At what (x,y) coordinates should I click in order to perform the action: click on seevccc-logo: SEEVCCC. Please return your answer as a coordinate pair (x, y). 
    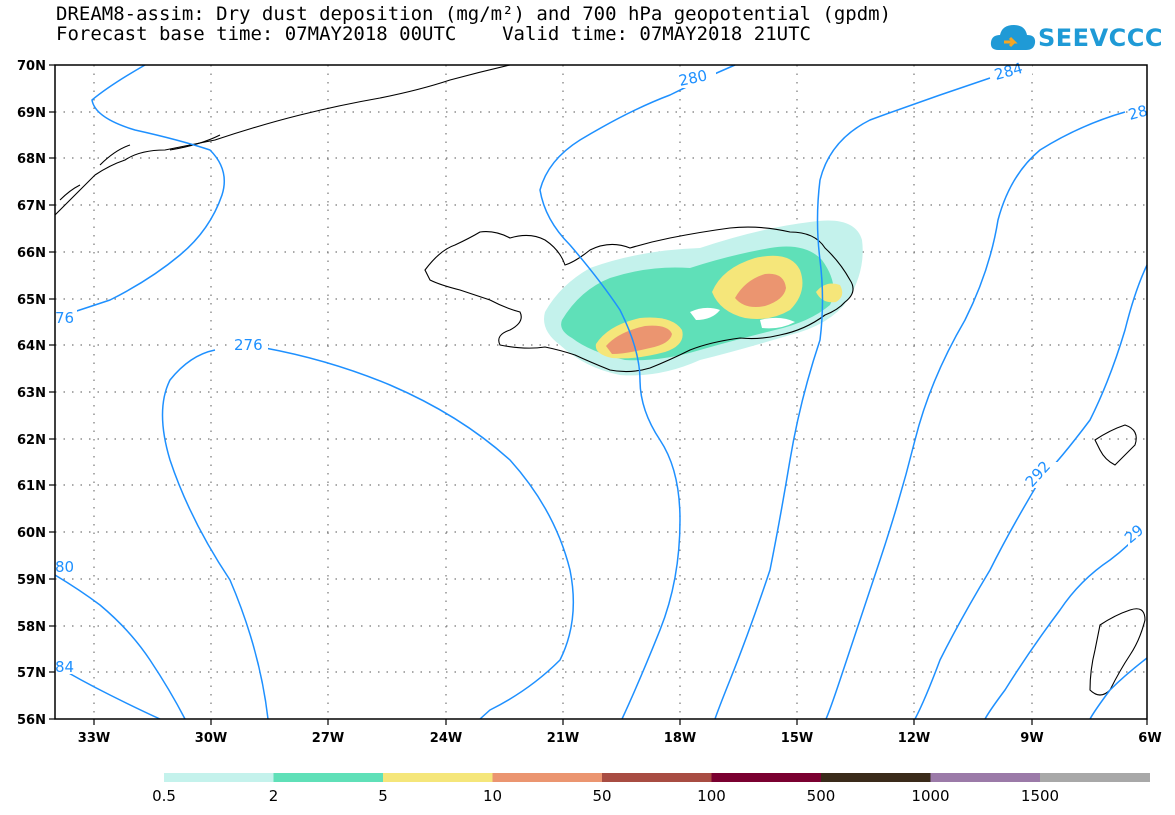
    Looking at the image, I should click on (1076, 38).